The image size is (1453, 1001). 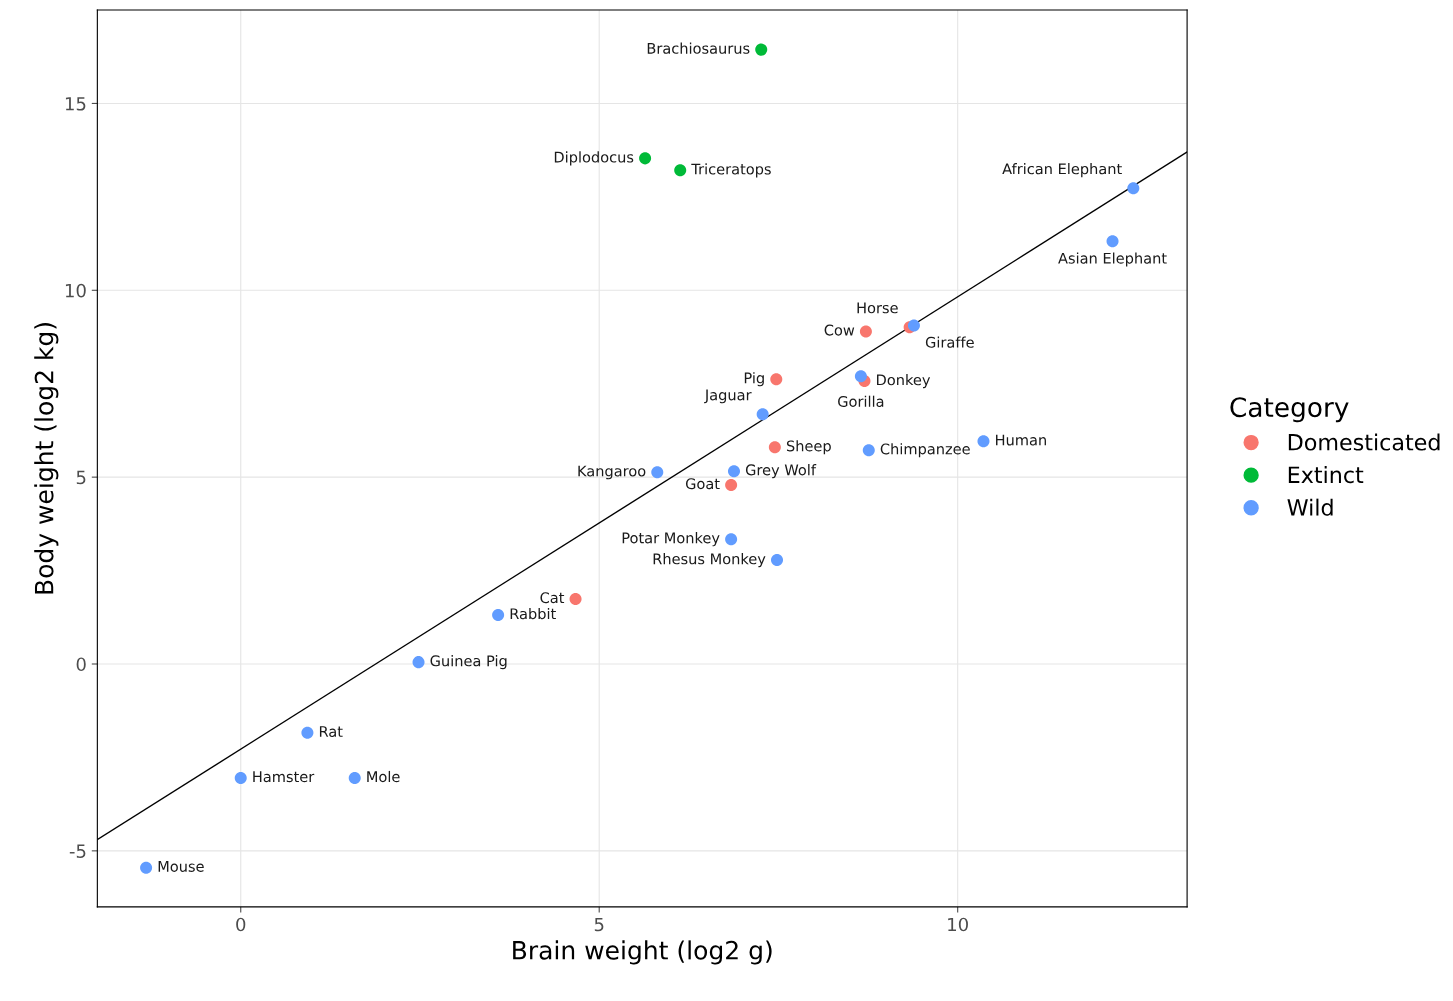 I want to click on annotation: Giraffe, so click(x=949, y=342).